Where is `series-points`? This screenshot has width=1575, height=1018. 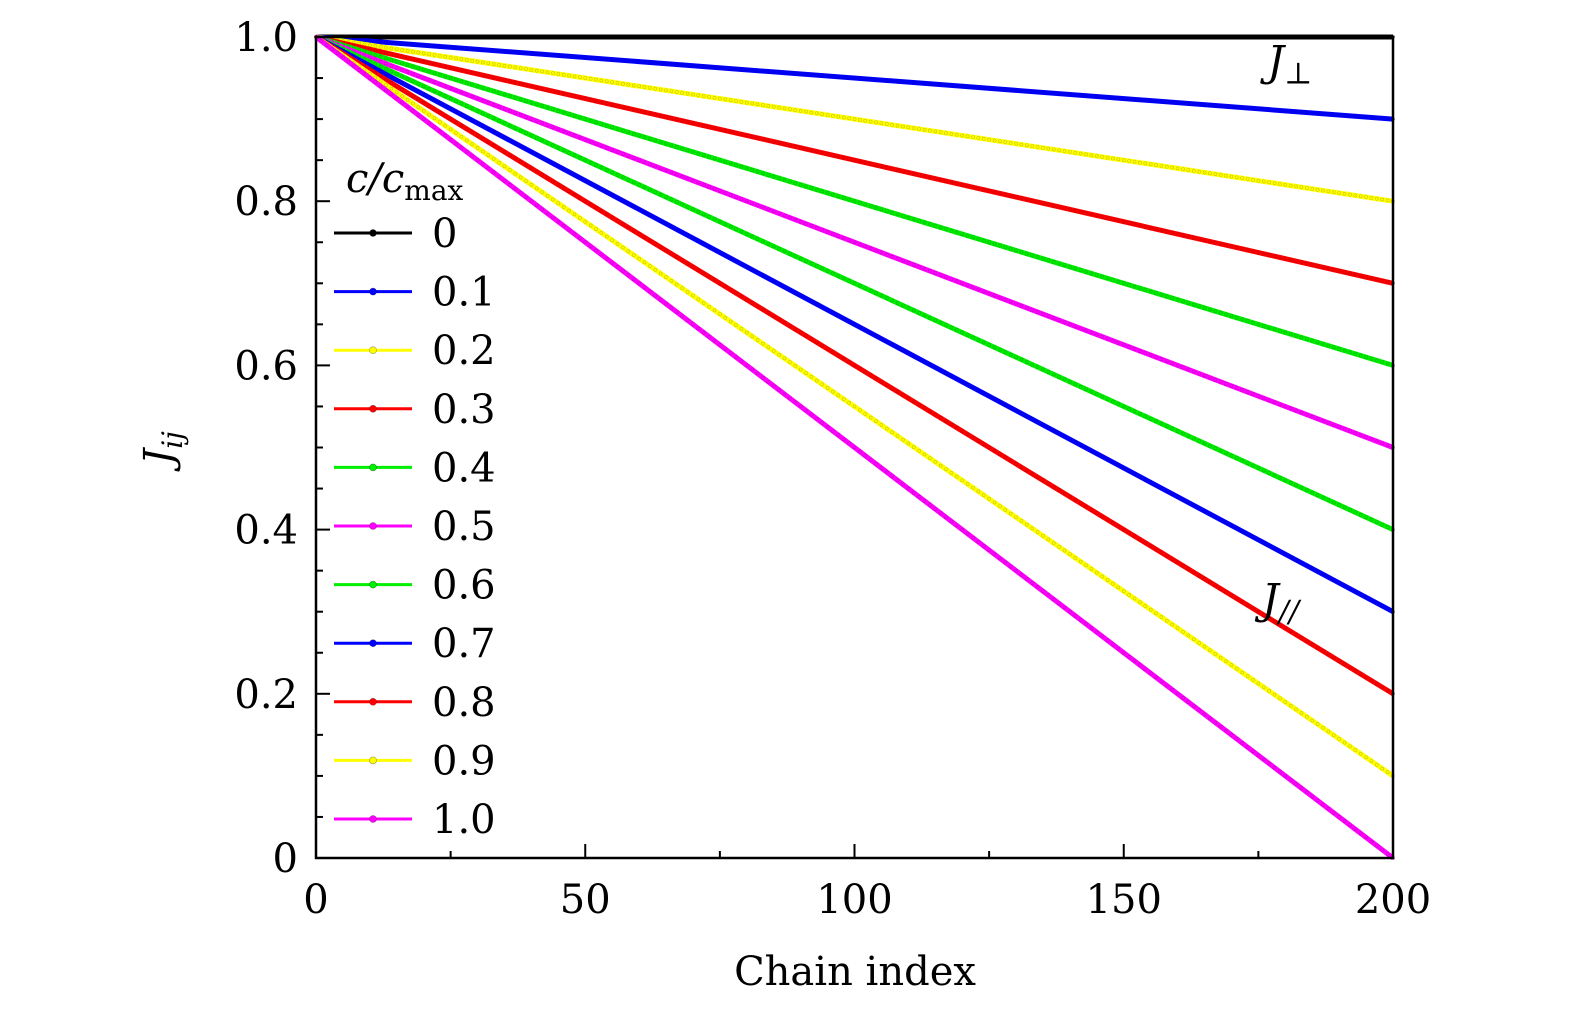
series-points is located at coordinates (854, 78).